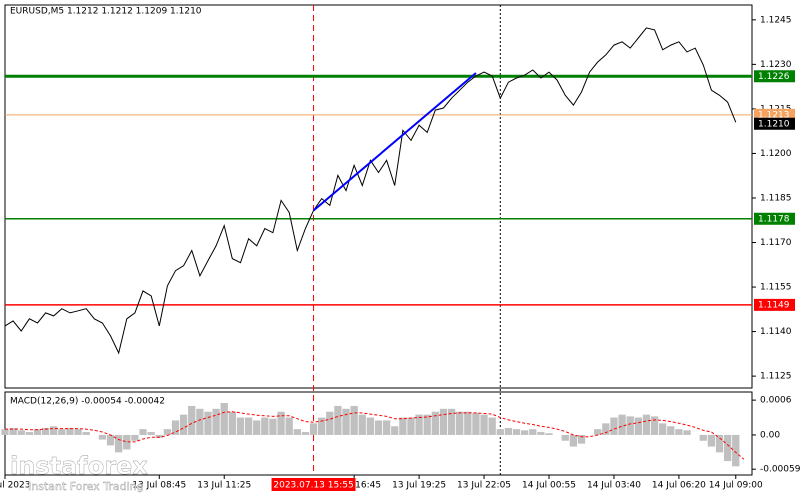 This screenshot has height=498, width=800. I want to click on watermark: instaforex Instant Forex Trading, so click(79, 472).